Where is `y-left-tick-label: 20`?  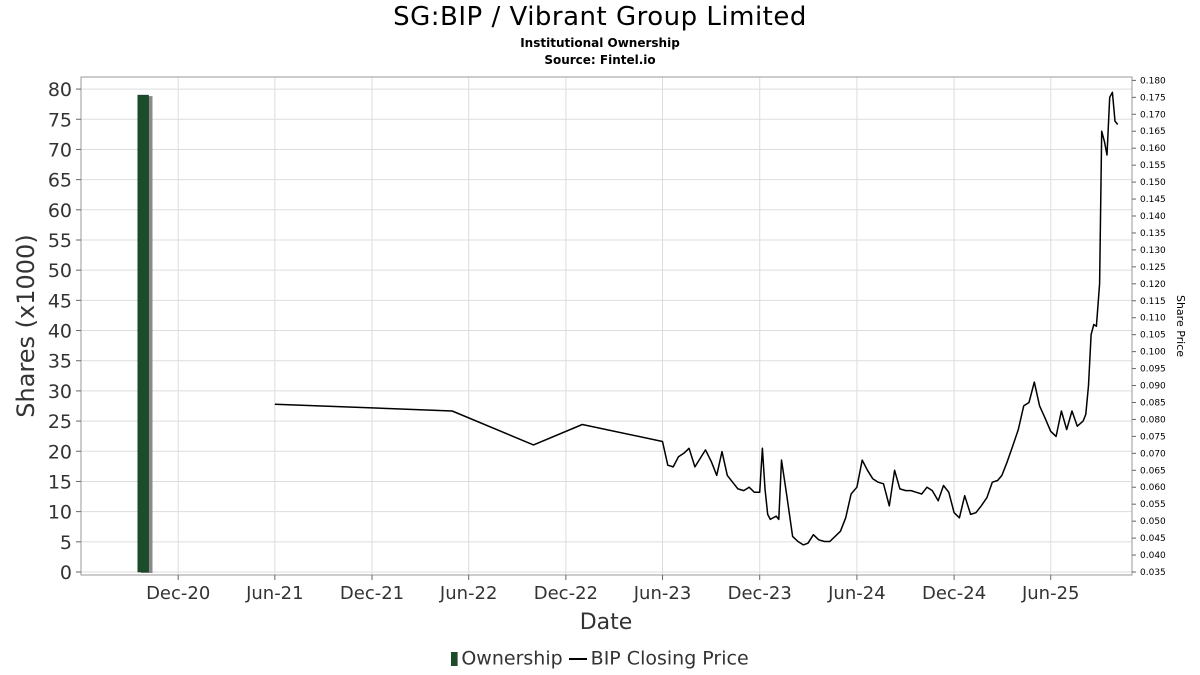
y-left-tick-label: 20 is located at coordinates (60, 452).